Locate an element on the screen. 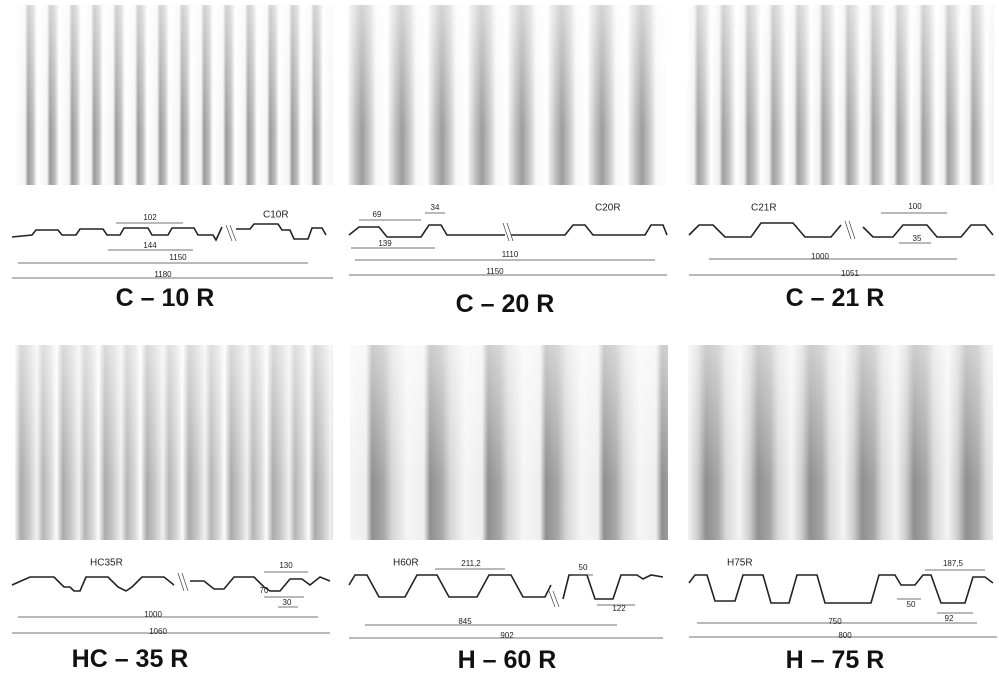  profile-code: C10R is located at coordinates (276, 215).